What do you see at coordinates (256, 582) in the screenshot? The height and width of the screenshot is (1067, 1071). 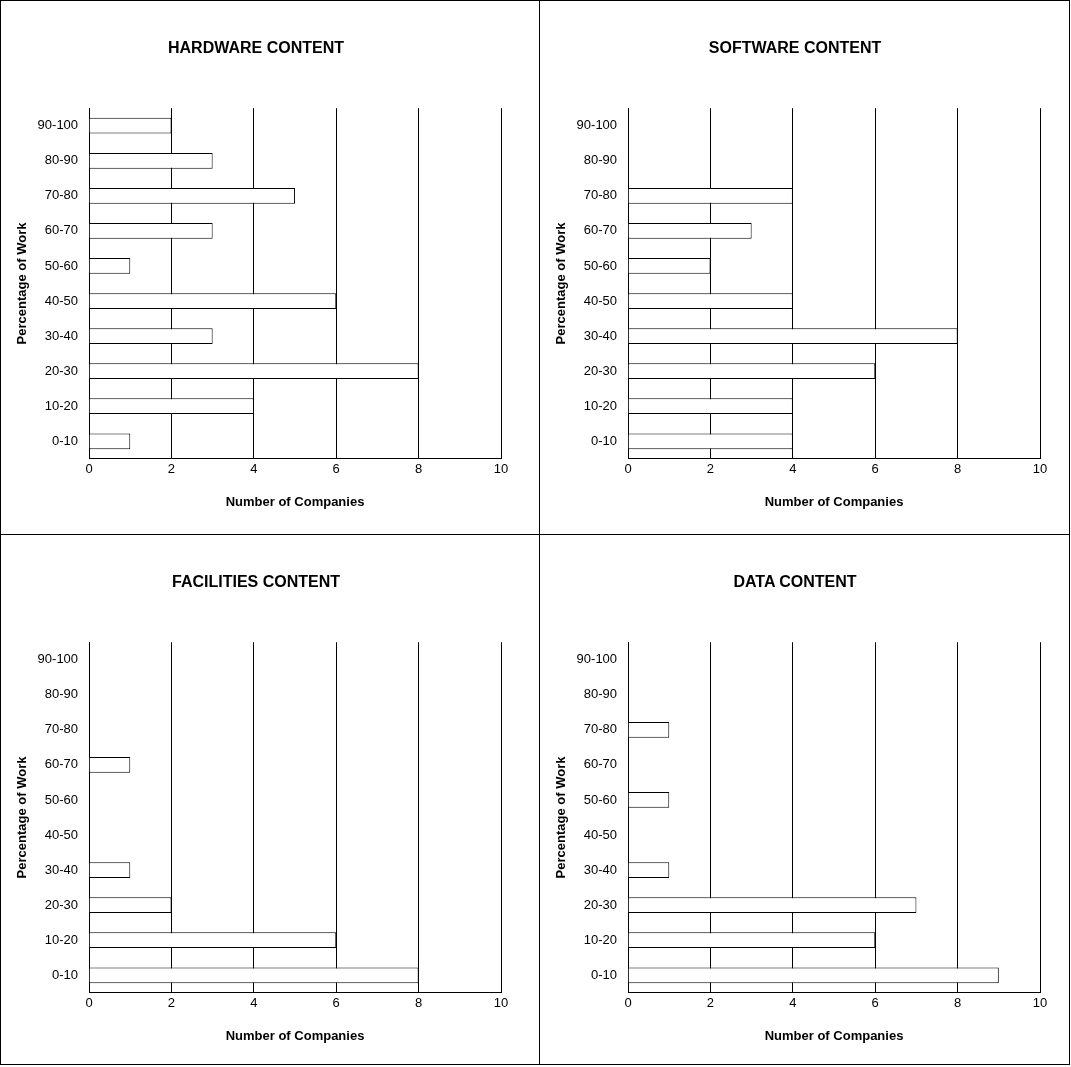 I see `chart-title: FACILITIES CONTENT` at bounding box center [256, 582].